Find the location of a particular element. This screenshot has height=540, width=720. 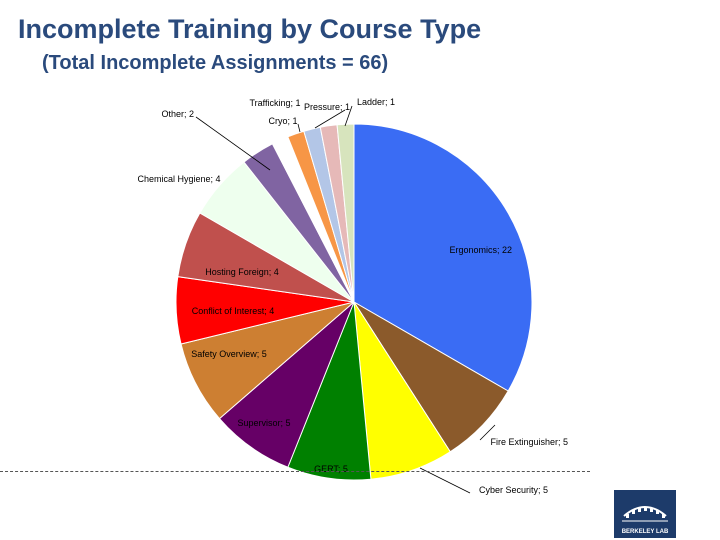

lab-building-icon is located at coordinates (645, 514).